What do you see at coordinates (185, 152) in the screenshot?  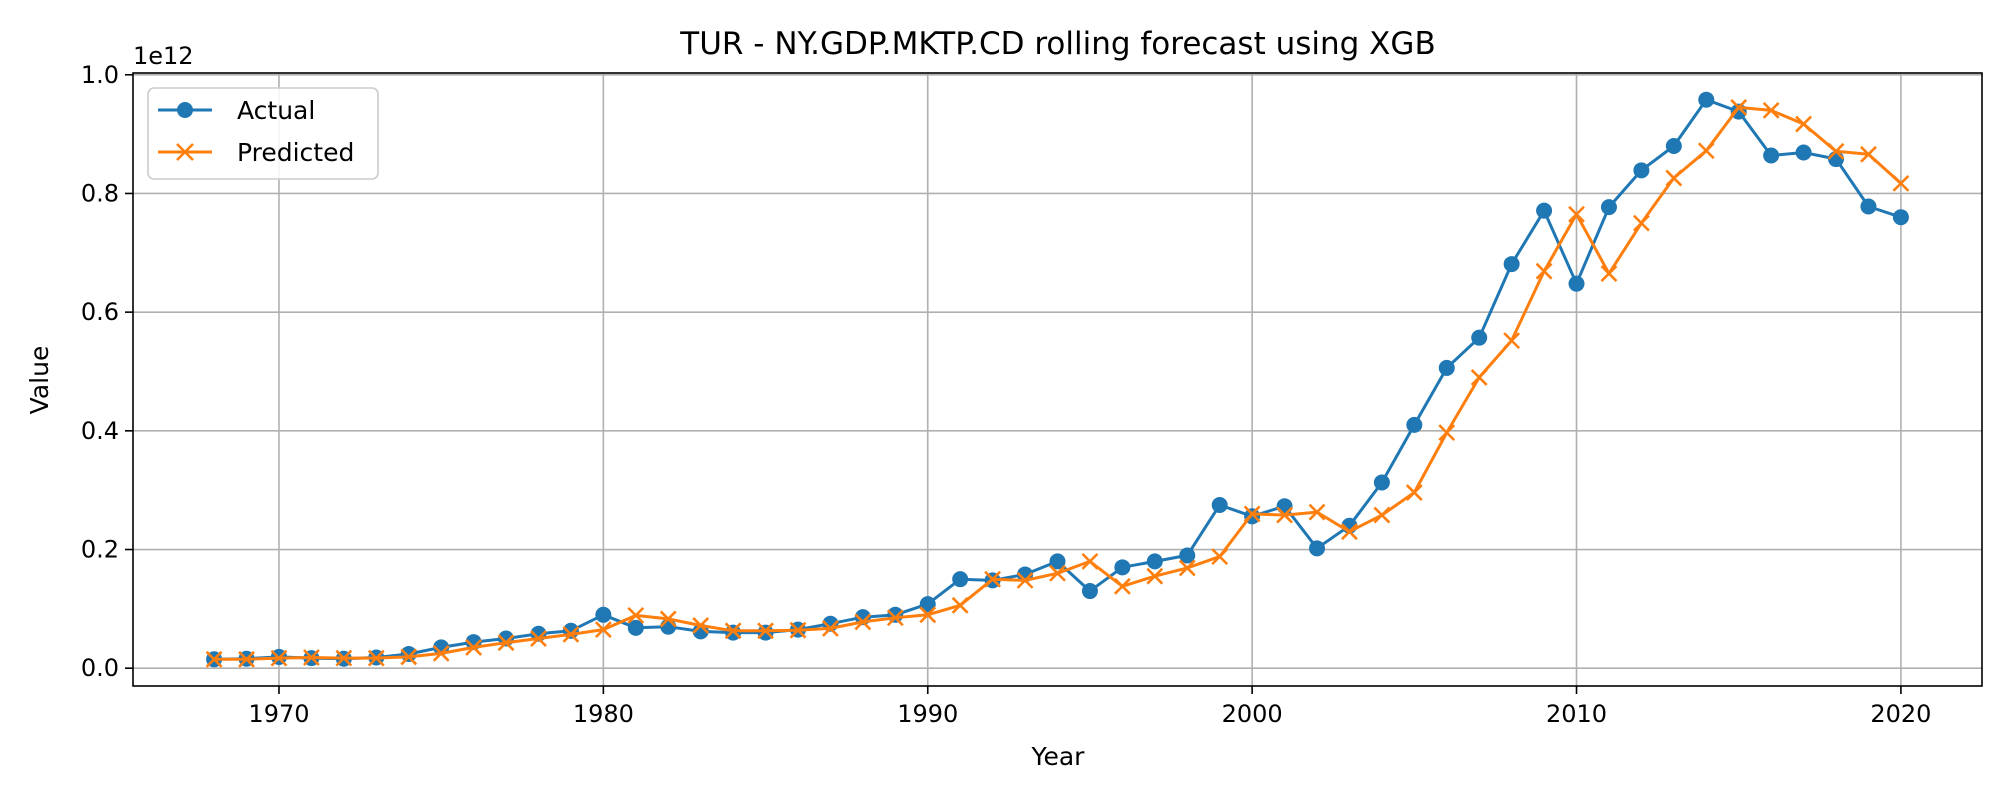 I see `legend-predicted-marker` at bounding box center [185, 152].